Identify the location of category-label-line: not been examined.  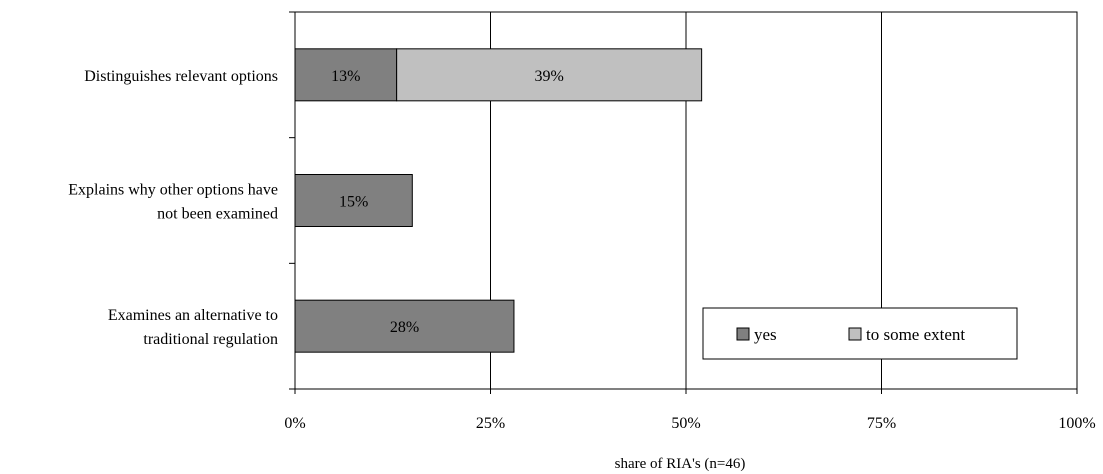
(217, 214).